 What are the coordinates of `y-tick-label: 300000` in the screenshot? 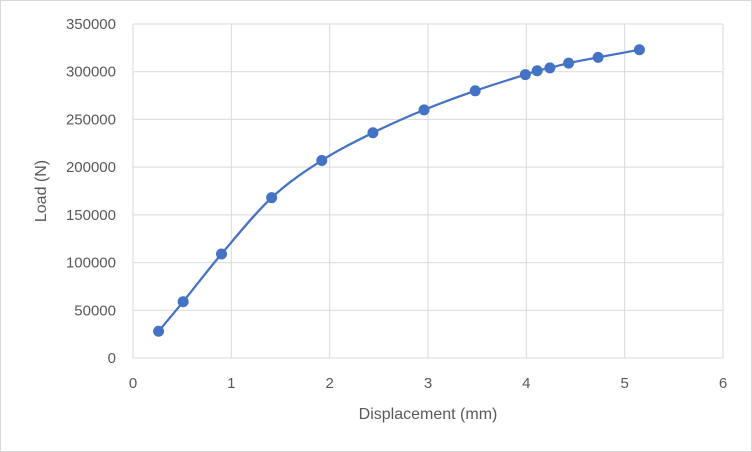 It's located at (91, 72).